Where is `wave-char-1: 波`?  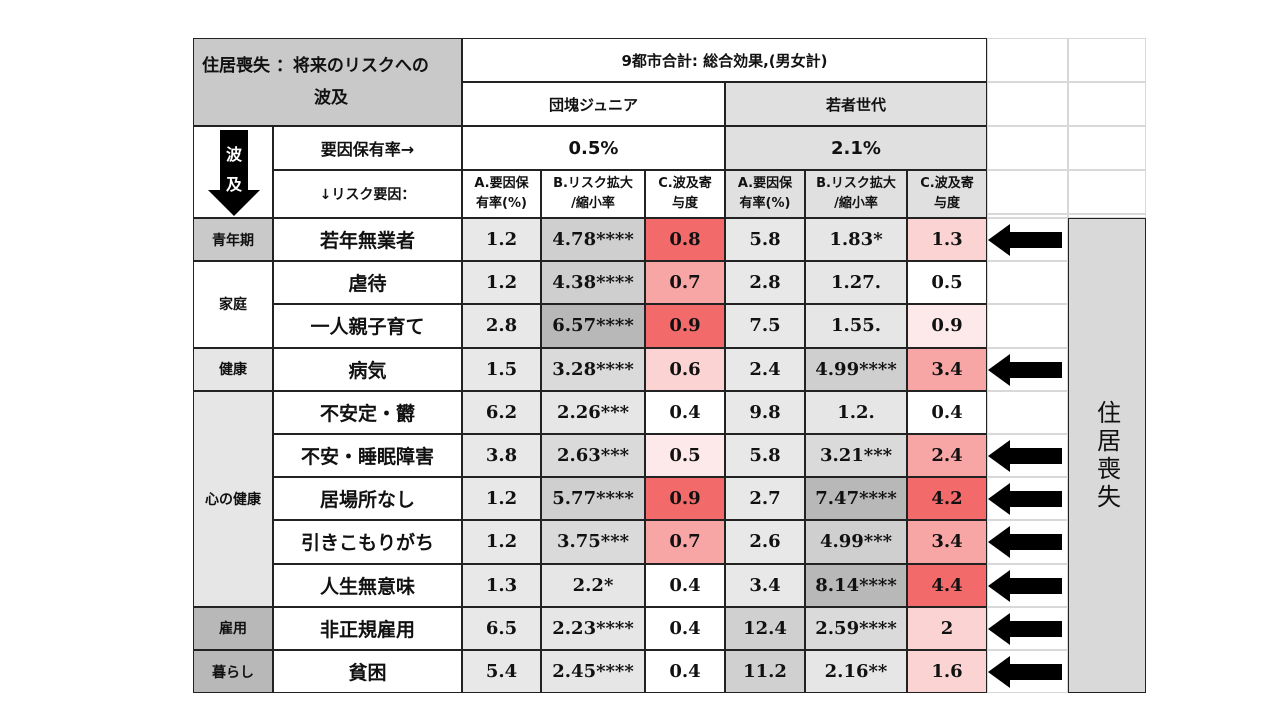
wave-char-1: 波 is located at coordinates (233, 154).